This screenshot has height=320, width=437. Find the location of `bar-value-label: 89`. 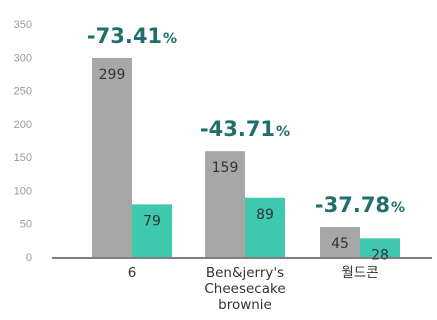

bar-value-label: 89 is located at coordinates (265, 215).